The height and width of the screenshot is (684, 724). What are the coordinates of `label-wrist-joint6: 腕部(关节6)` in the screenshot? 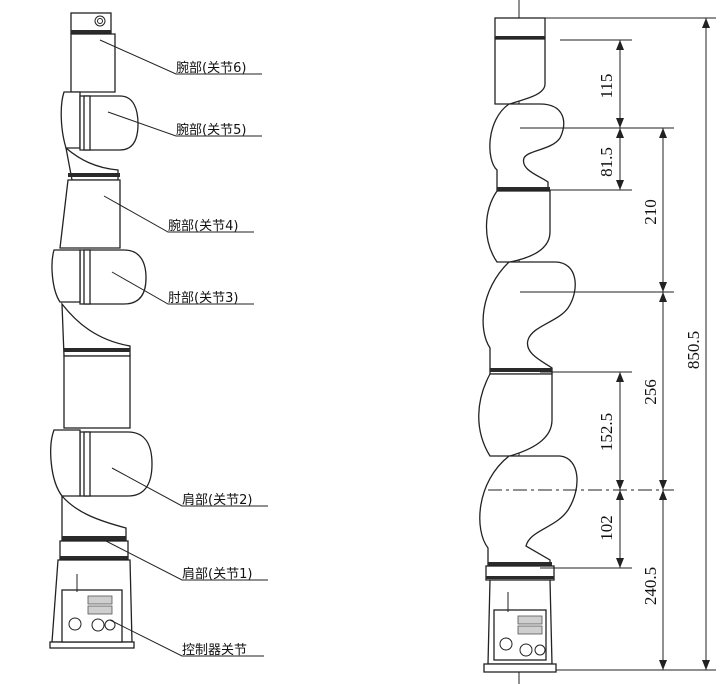 It's located at (211, 68).